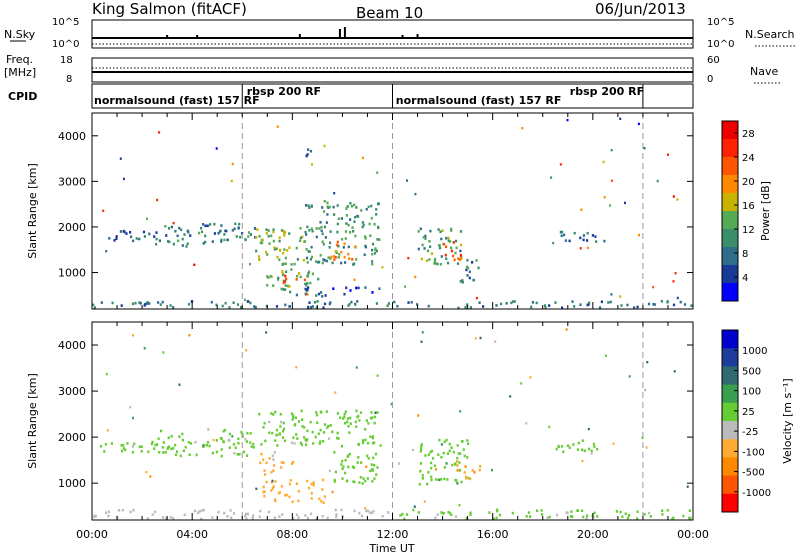 Image resolution: width=800 pixels, height=554 pixels. I want to click on beam-title: Beam 10, so click(389, 13).